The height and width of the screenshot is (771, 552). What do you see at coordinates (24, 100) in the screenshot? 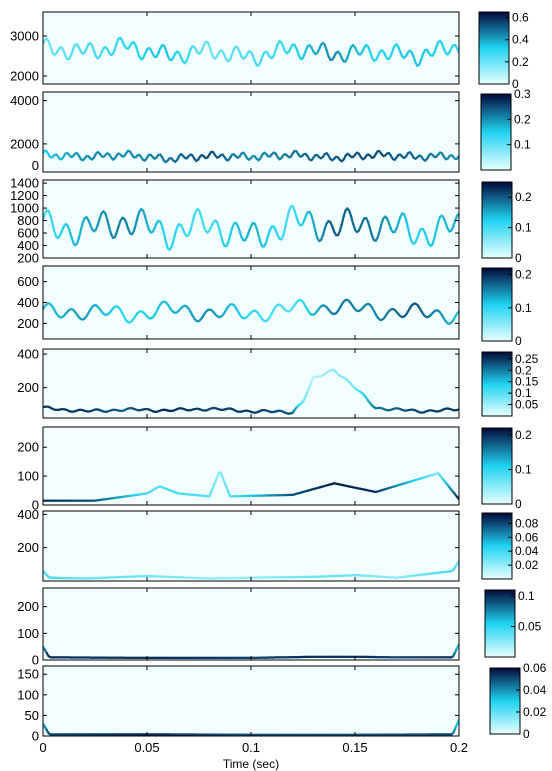
I see `y-tick-label: 4000` at bounding box center [24, 100].